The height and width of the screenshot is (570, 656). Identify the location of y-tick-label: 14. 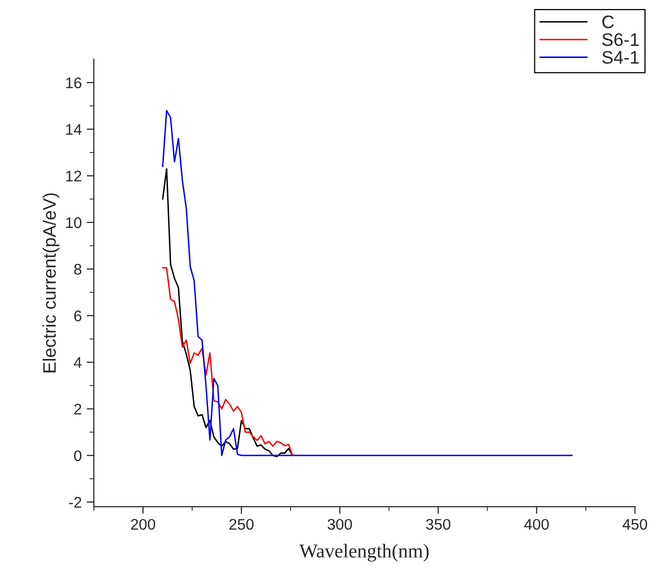
(74, 129).